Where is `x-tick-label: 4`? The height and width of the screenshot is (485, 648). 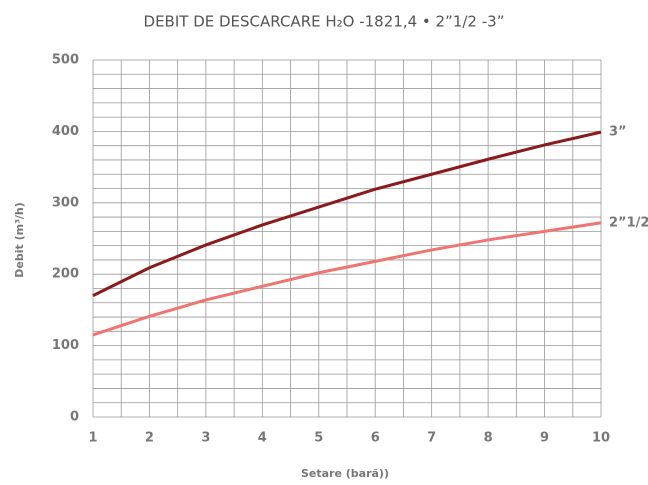 x-tick-label: 4 is located at coordinates (262, 438).